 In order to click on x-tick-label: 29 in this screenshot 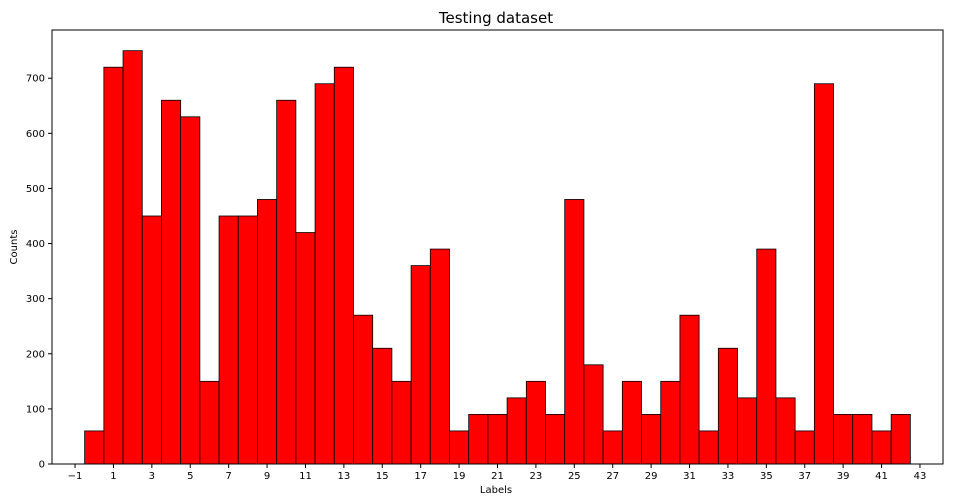, I will do `click(651, 476)`.